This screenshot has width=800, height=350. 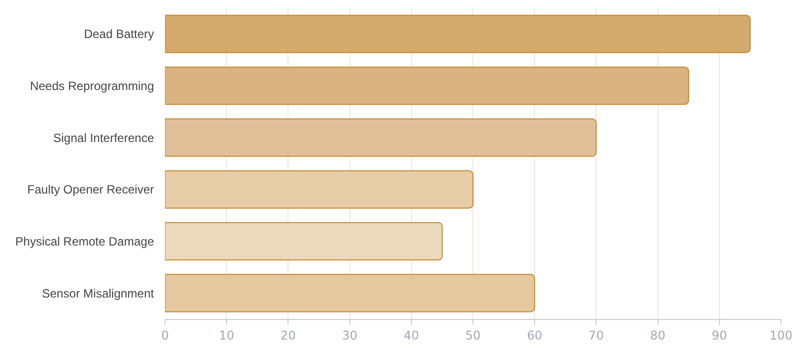 What do you see at coordinates (473, 335) in the screenshot?
I see `x-tick-label: 50` at bounding box center [473, 335].